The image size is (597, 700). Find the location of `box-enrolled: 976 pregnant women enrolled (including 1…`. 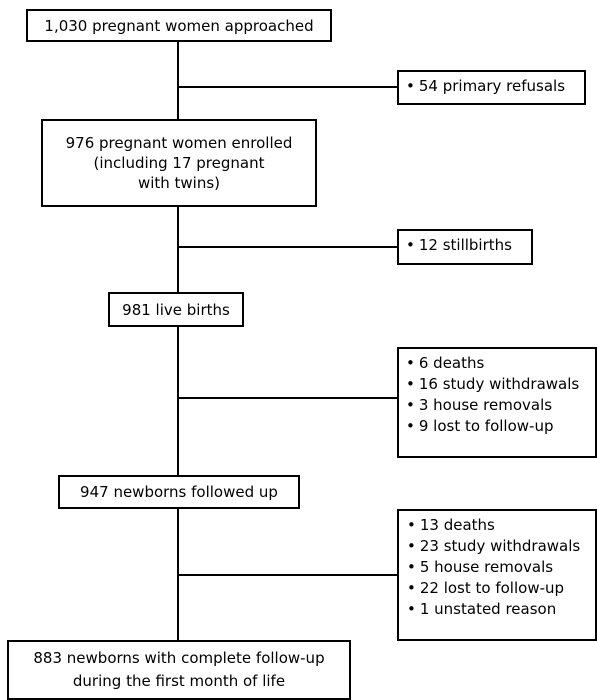

box-enrolled: 976 pregnant women enrolled (including 1… is located at coordinates (179, 163).